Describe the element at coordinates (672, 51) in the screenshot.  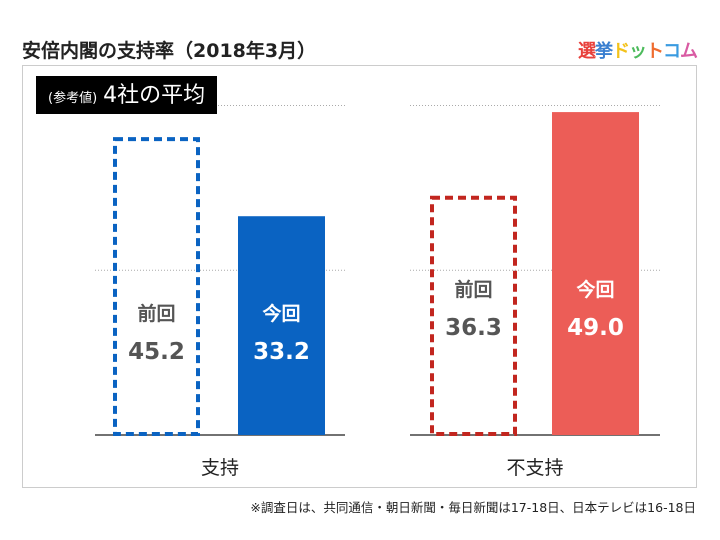
I see `logo-char: コ` at that location.